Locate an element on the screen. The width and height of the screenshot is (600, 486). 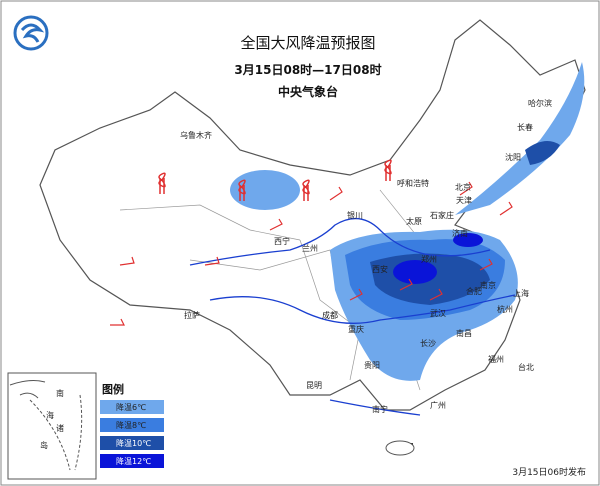
city-label: 西宁 is located at coordinates (282, 241).